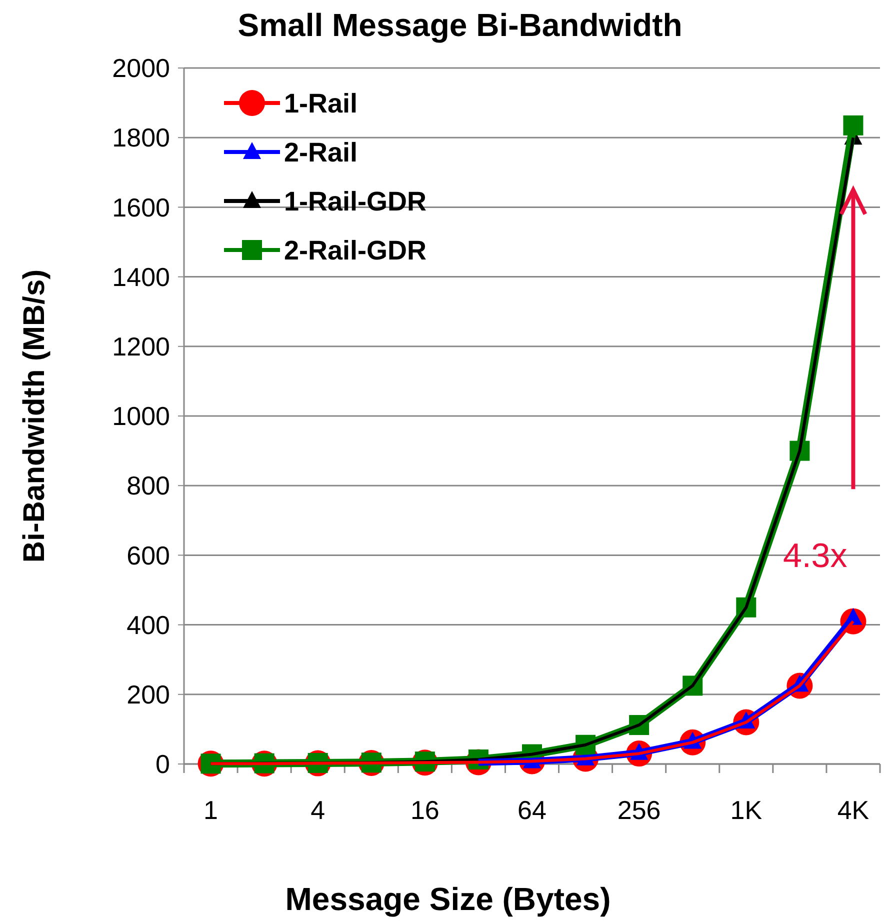  I want to click on annotation: 4.3x, so click(815, 556).